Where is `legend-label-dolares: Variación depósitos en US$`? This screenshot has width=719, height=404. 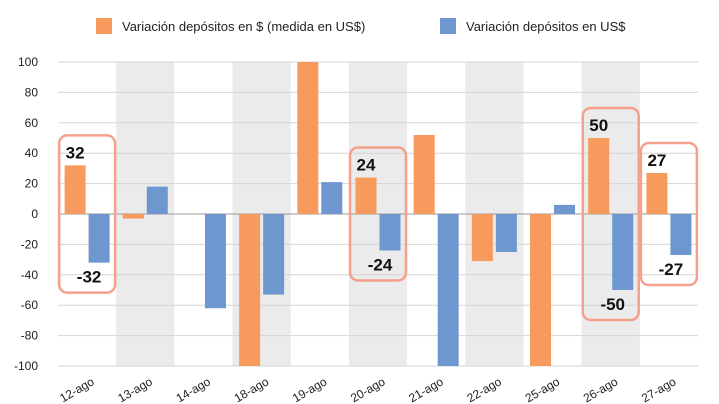 legend-label-dolares: Variación depósitos en US$ is located at coordinates (546, 26).